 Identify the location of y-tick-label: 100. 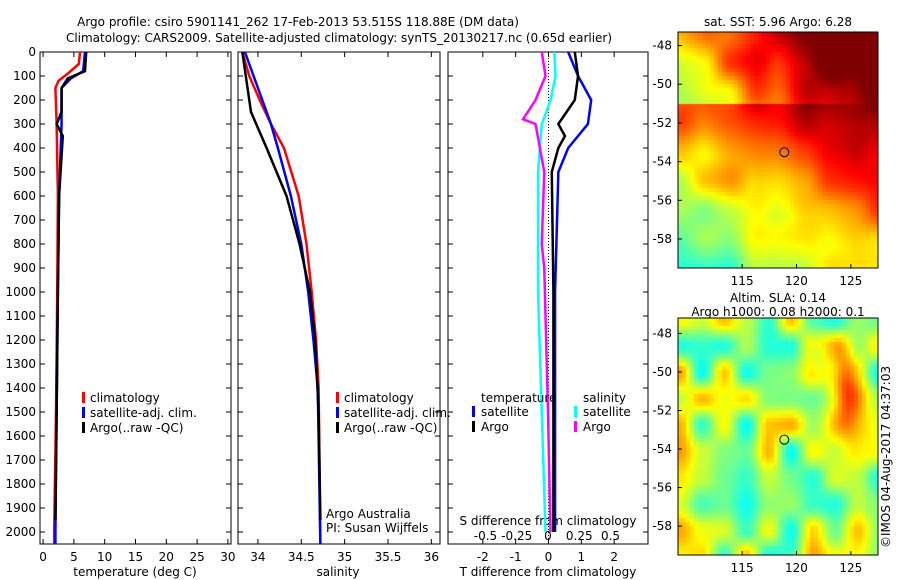
(24, 76).